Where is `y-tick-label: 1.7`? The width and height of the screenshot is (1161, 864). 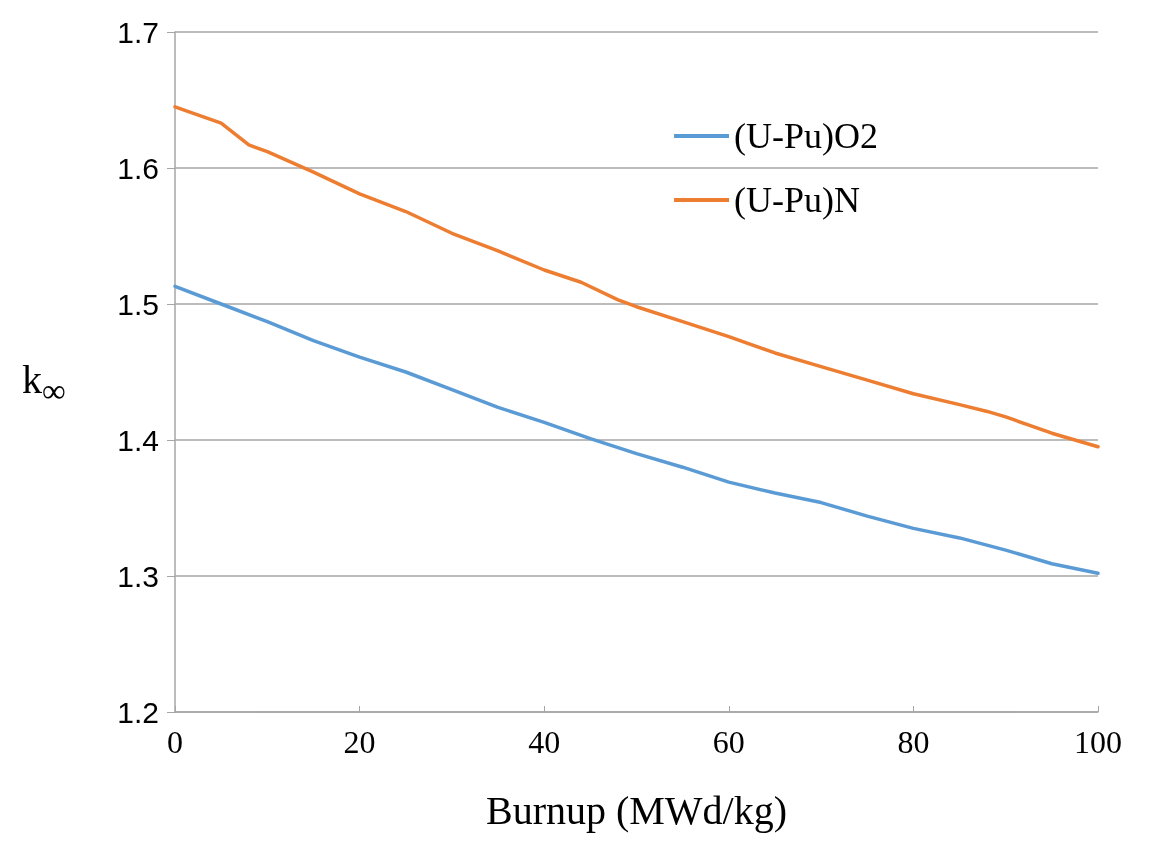 y-tick-label: 1.7 is located at coordinates (138, 32).